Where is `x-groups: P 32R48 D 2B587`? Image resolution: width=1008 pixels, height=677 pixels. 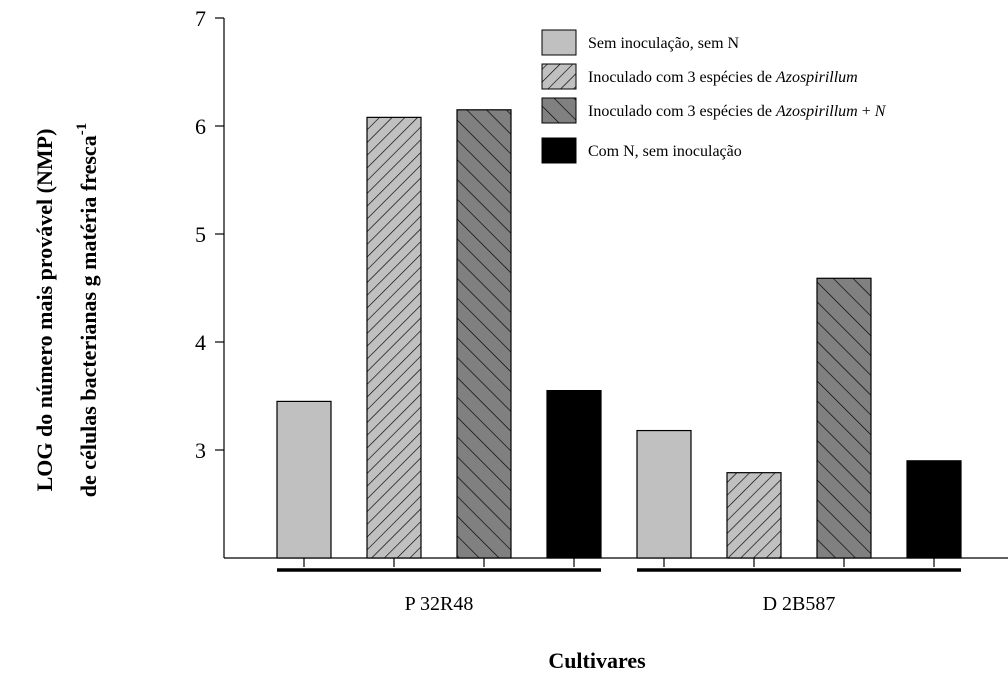
x-groups: P 32R48 D 2B587 is located at coordinates (619, 586).